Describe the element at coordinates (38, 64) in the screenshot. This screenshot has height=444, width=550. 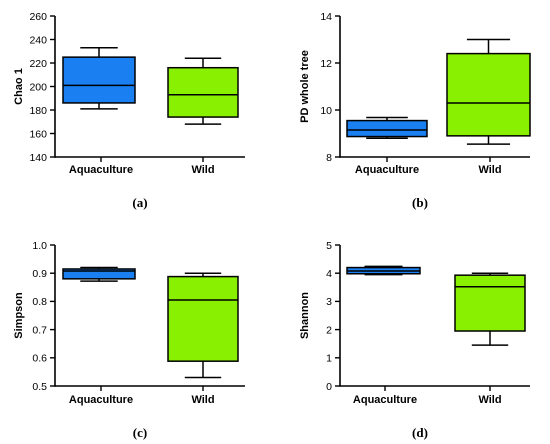
I see `y-tick-label: 220` at that location.